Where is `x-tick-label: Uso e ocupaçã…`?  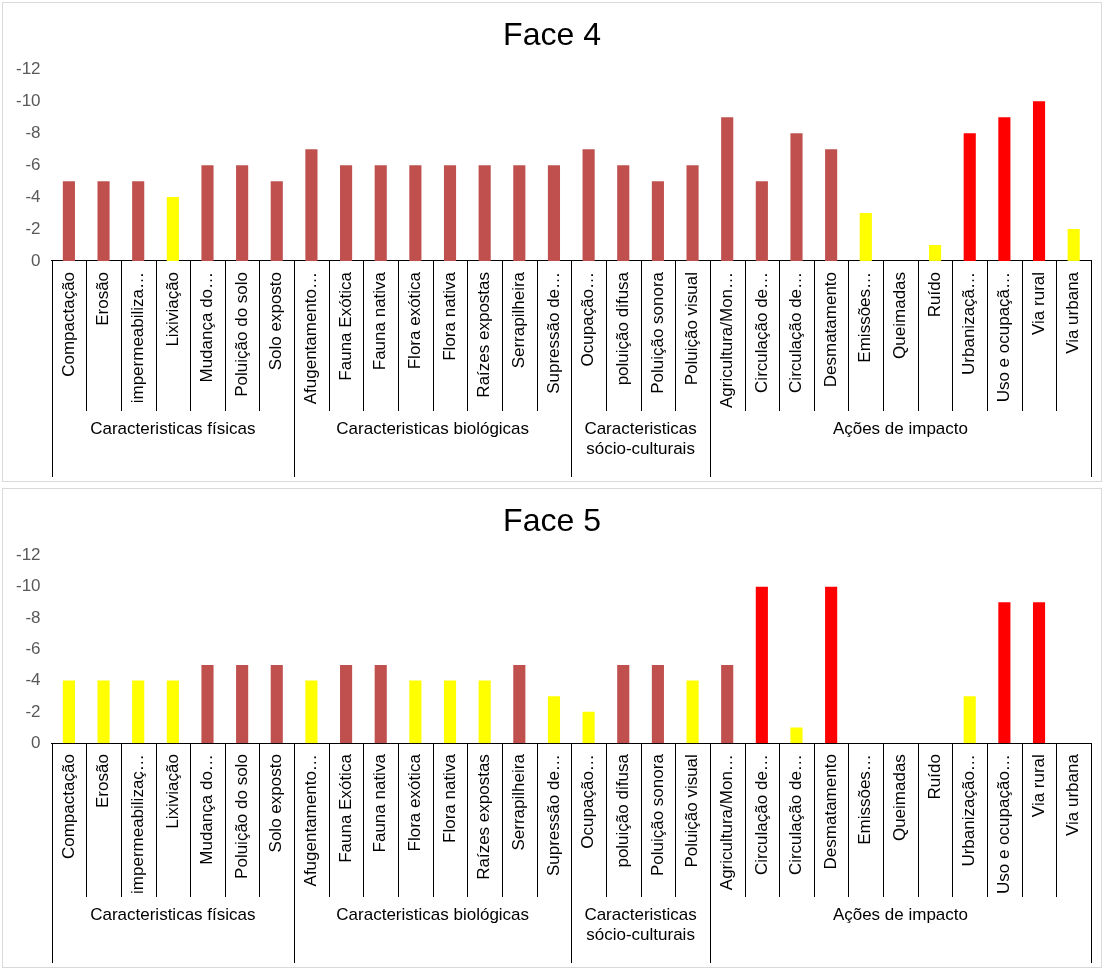
x-tick-label: Uso e ocupaçã… is located at coordinates (1004, 337).